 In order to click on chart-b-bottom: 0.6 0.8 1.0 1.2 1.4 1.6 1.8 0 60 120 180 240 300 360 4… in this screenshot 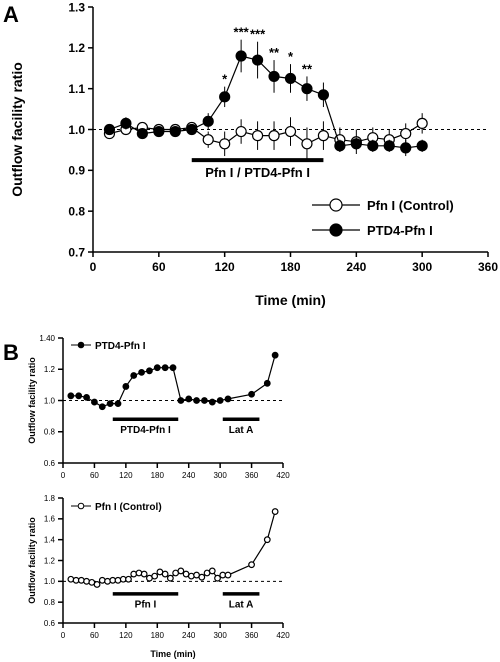, I will do `click(158, 576)`.